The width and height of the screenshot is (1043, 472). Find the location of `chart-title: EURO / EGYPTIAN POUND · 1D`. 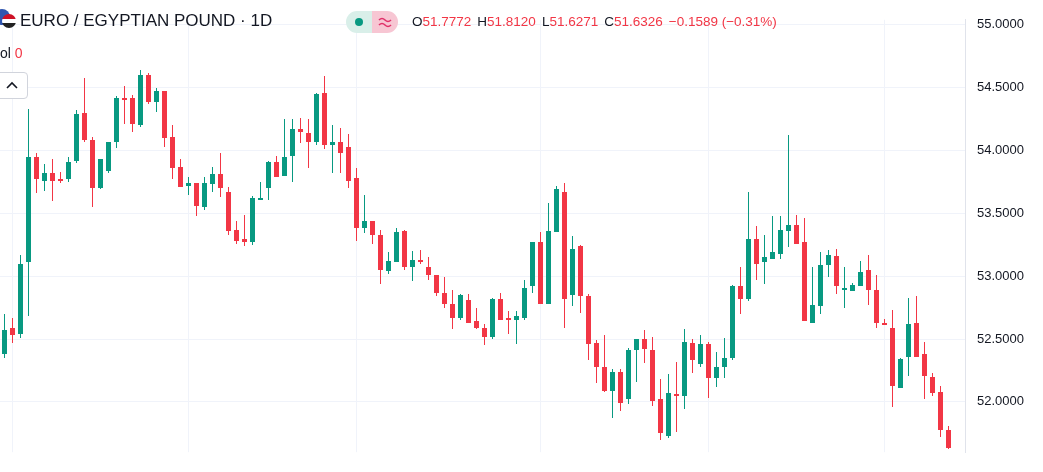

chart-title: EURO / EGYPTIAN POUND · 1D is located at coordinates (146, 21).